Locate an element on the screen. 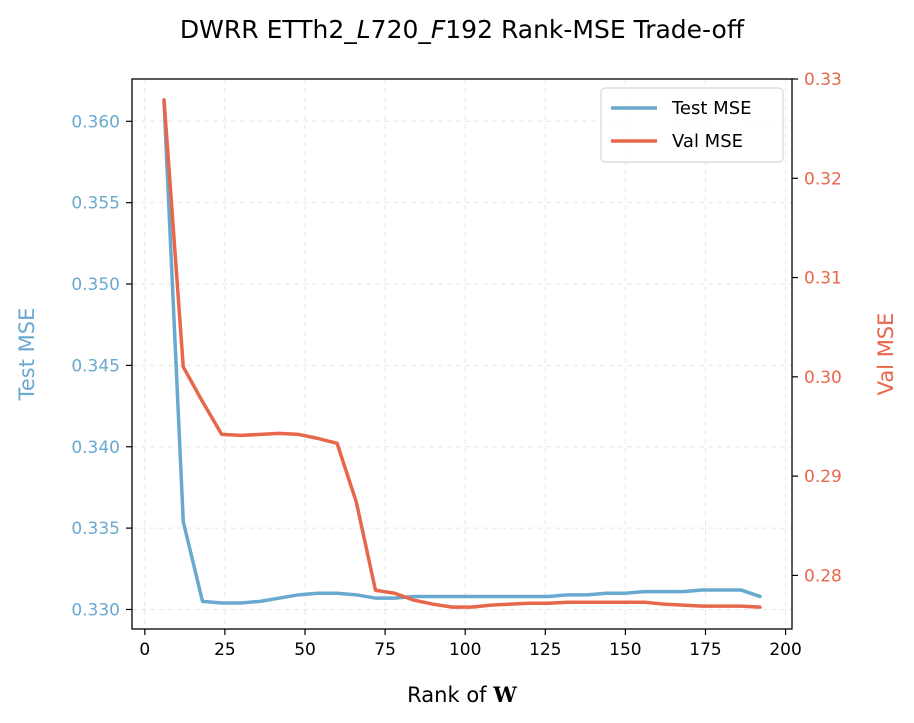 The width and height of the screenshot is (914, 723). y-right-tick-label: 0.30 is located at coordinates (823, 378).